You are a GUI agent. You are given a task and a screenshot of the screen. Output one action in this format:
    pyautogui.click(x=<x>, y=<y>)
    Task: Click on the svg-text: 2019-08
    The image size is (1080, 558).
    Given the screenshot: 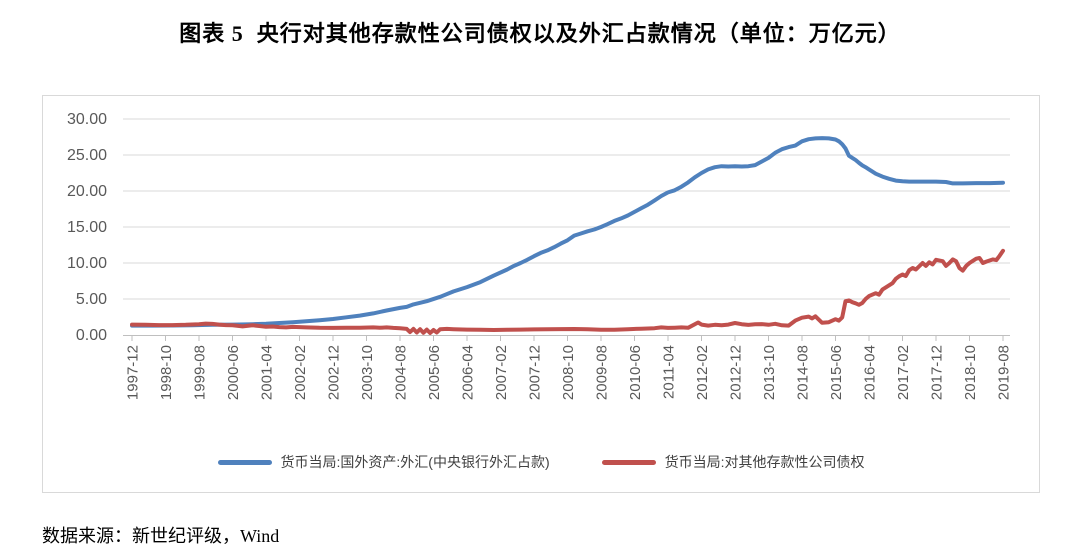 What is the action you would take?
    pyautogui.click(x=1004, y=372)
    